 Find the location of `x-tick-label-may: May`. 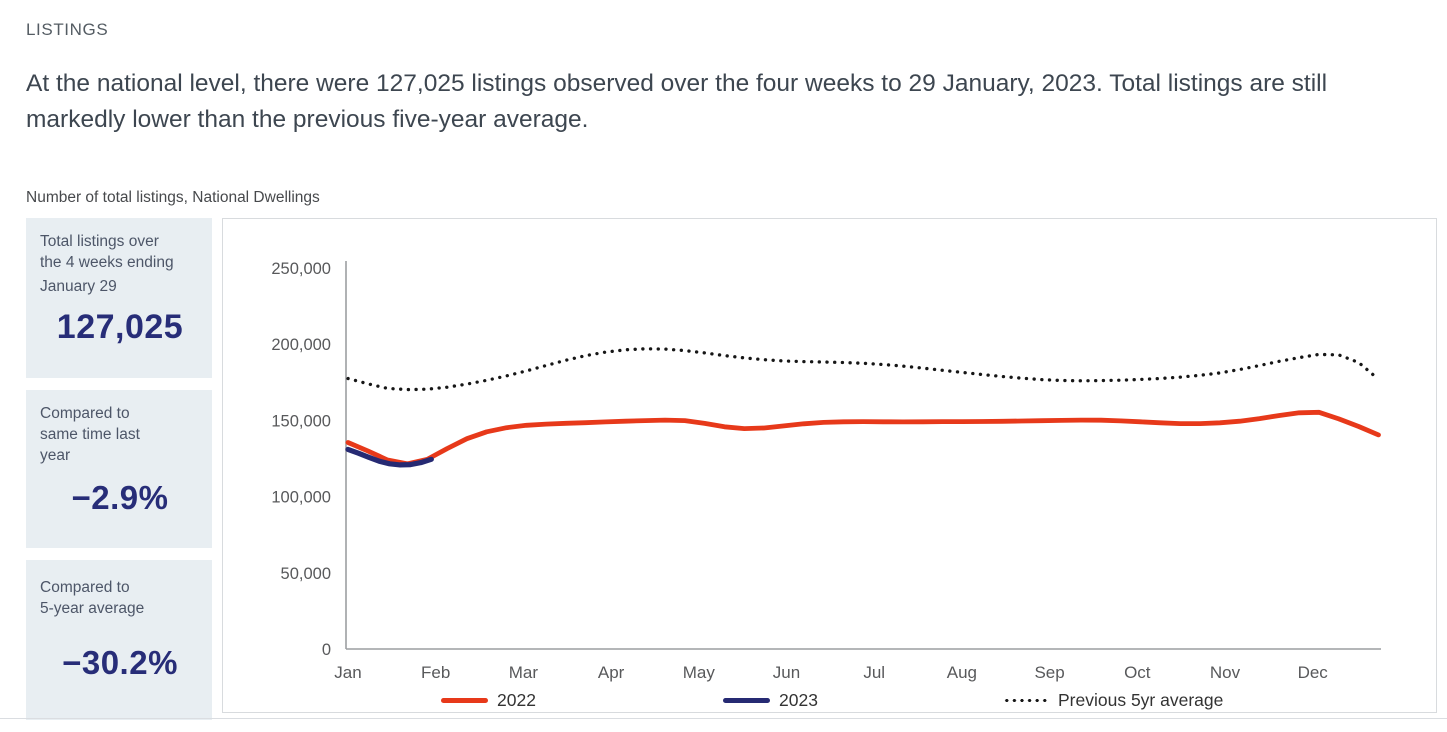

x-tick-label-may: May is located at coordinates (699, 672).